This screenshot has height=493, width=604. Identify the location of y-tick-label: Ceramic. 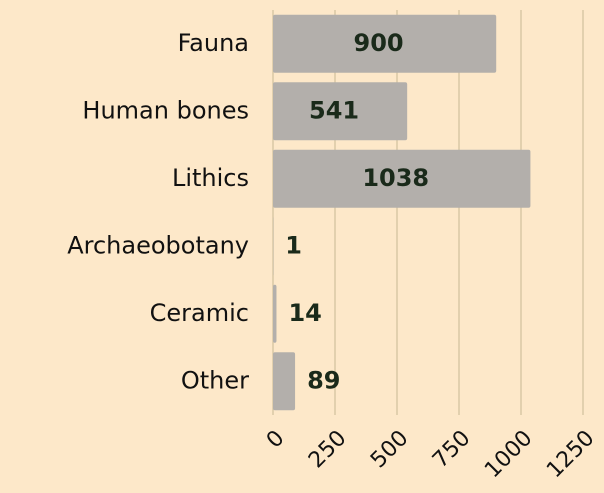
(199, 313).